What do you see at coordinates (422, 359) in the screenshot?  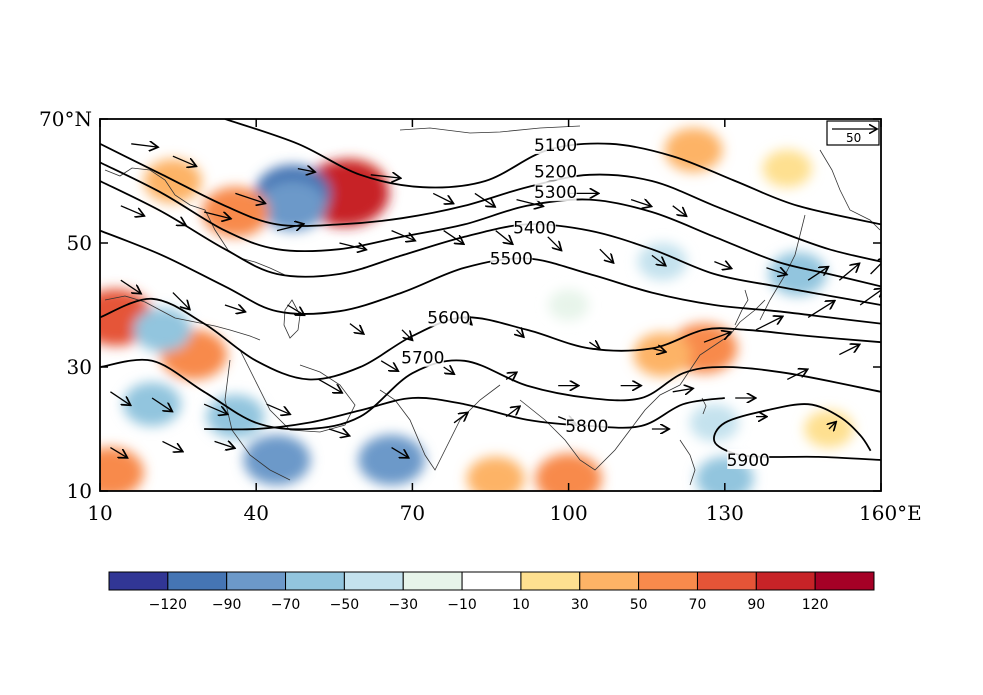 I see `contour-label-5700: 5700` at bounding box center [422, 359].